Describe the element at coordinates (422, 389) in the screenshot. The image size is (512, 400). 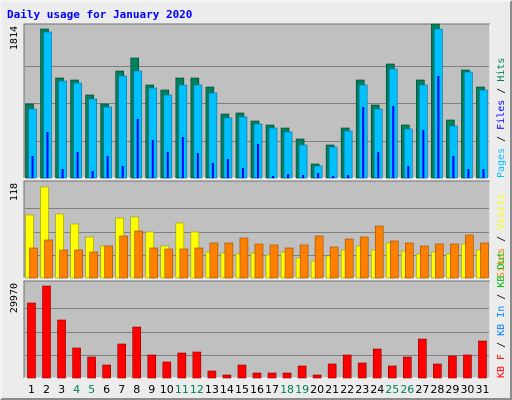
I see `x-tick-label: 27` at that location.